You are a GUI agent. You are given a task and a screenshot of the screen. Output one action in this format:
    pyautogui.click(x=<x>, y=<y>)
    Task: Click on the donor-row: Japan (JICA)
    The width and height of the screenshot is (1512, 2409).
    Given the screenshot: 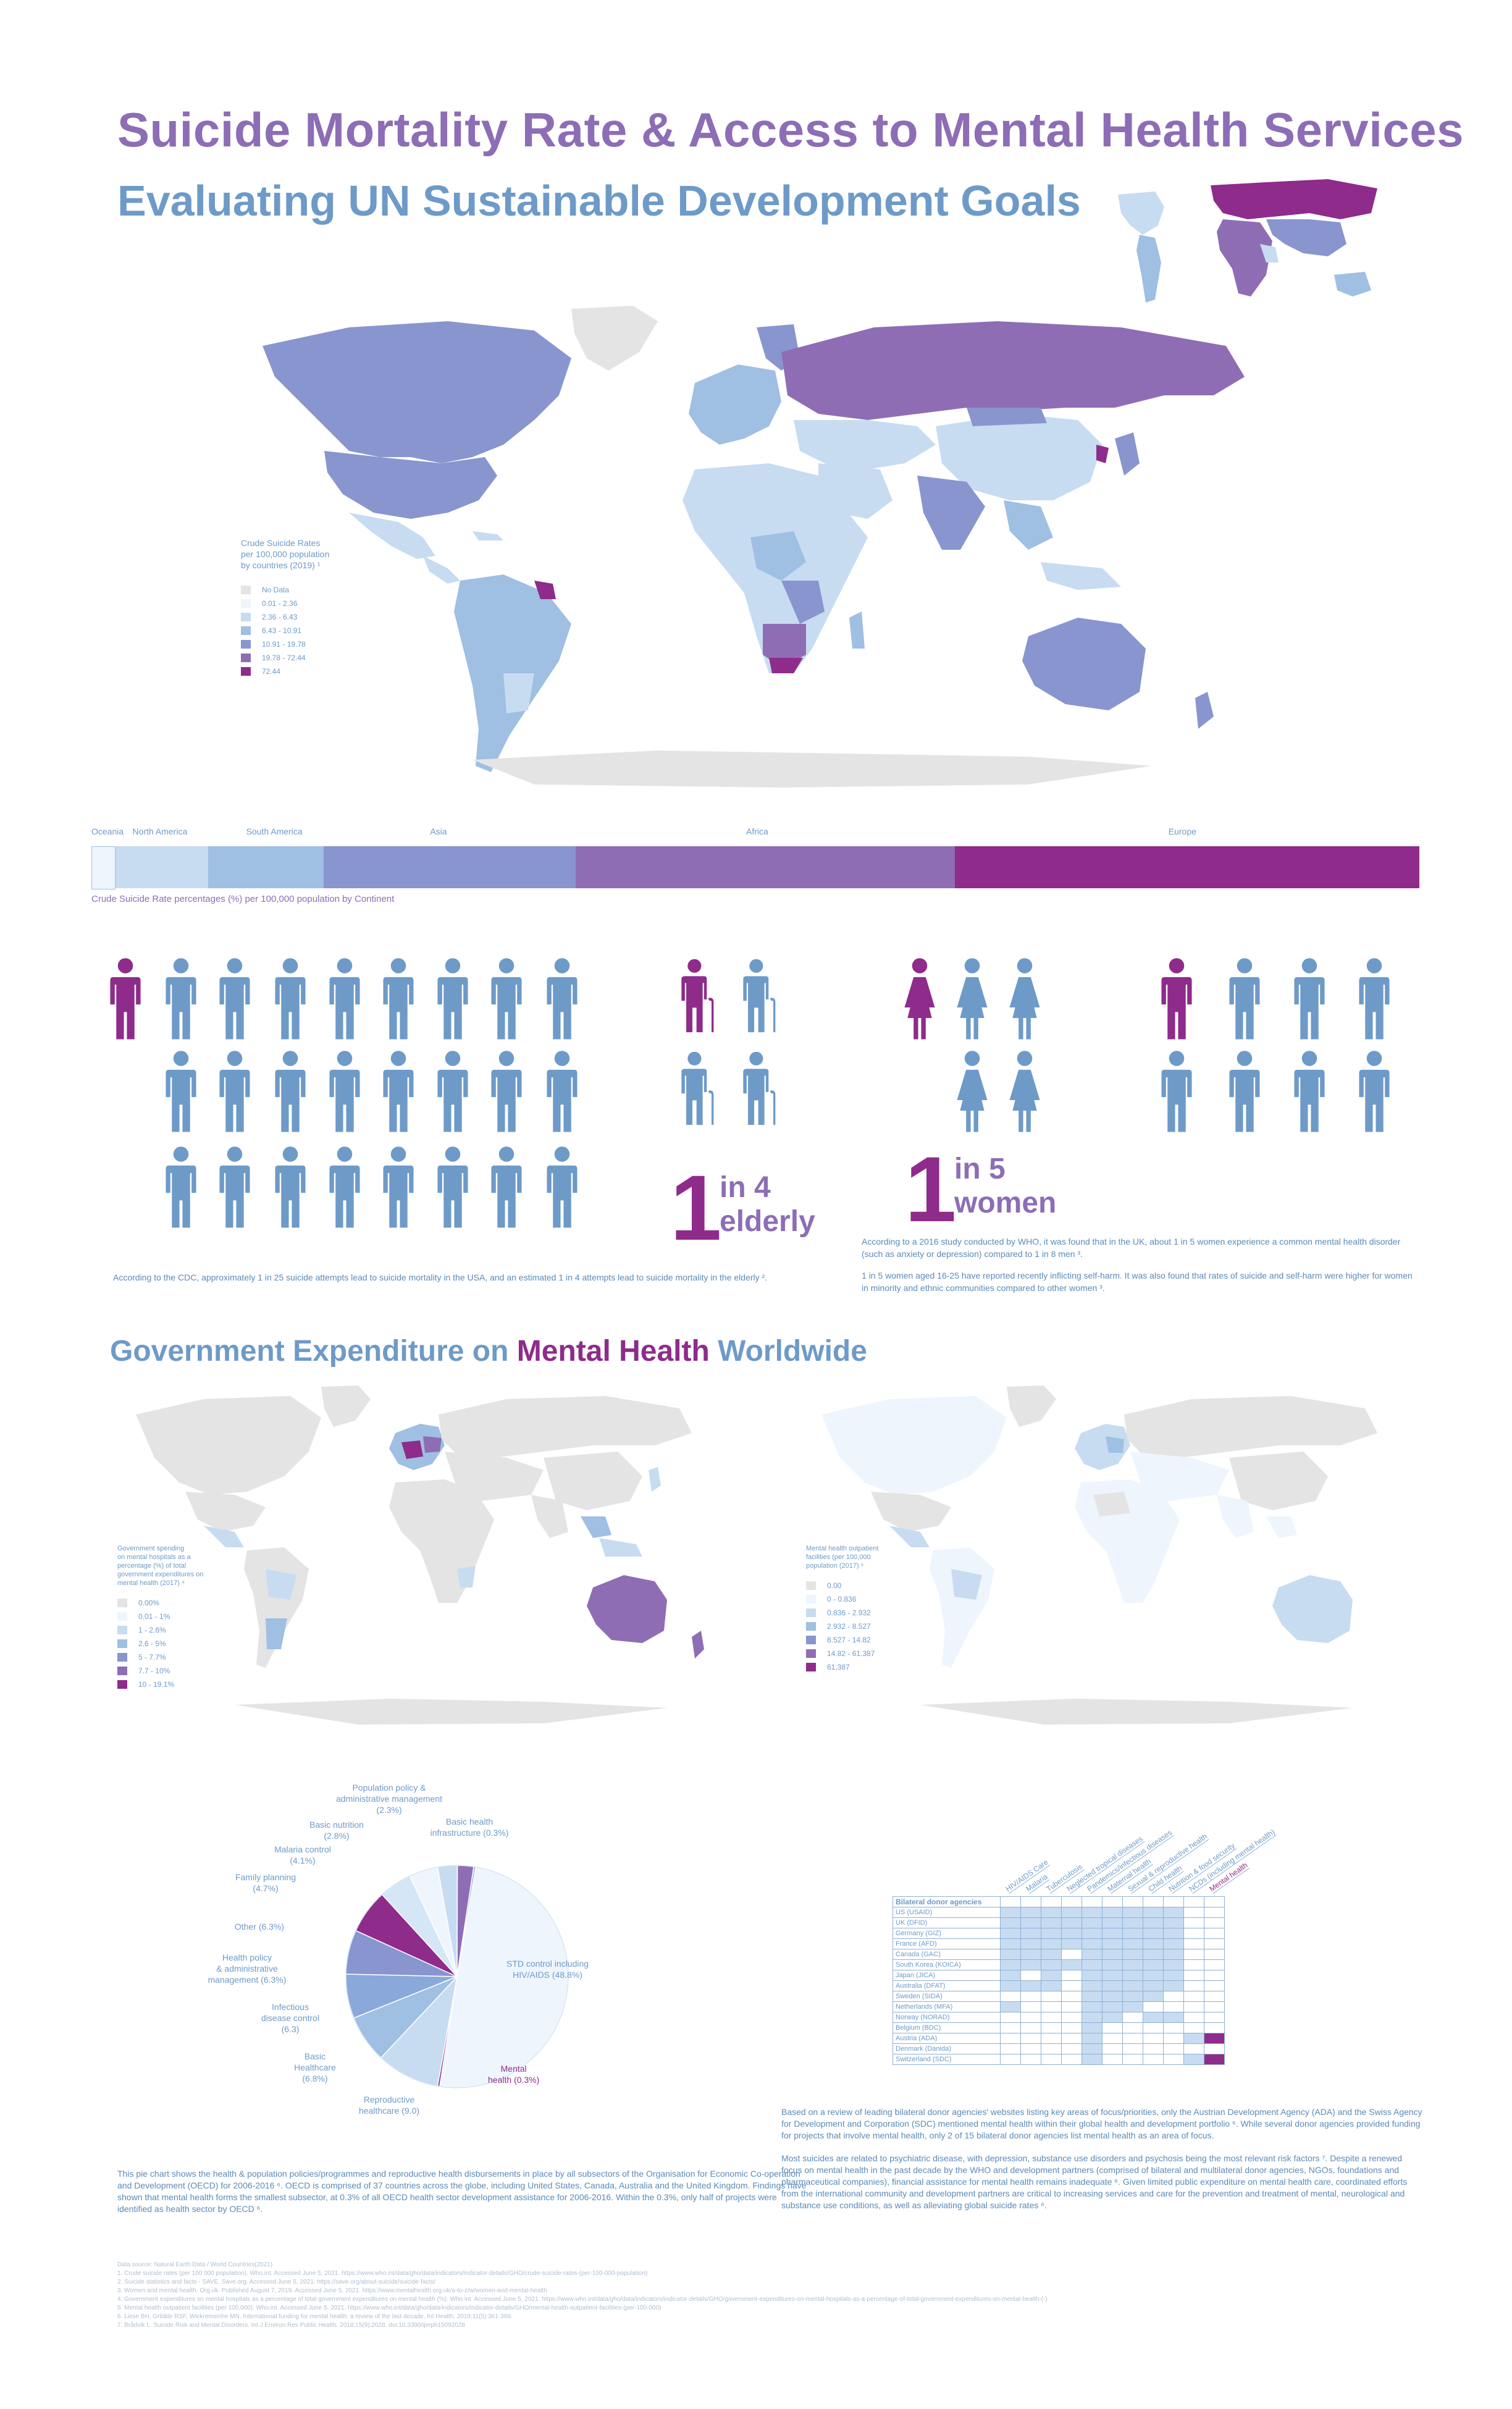 What is the action you would take?
    pyautogui.click(x=1058, y=1975)
    